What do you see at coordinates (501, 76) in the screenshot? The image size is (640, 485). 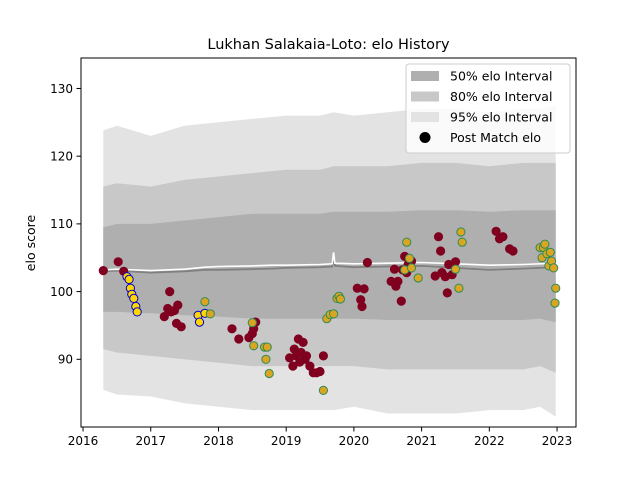 I see `legend-label: 50% elo Interval` at bounding box center [501, 76].